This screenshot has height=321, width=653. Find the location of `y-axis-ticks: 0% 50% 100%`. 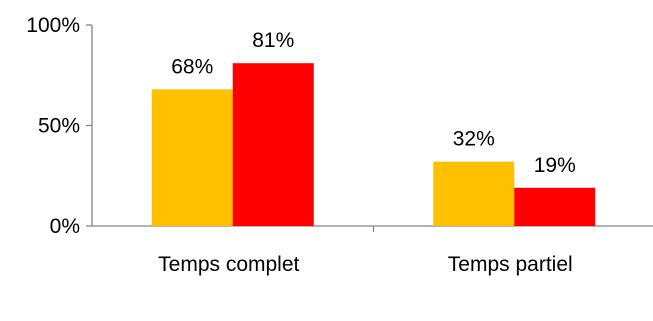

y-axis-ticks: 0% 50% 100% is located at coordinates (59, 126).